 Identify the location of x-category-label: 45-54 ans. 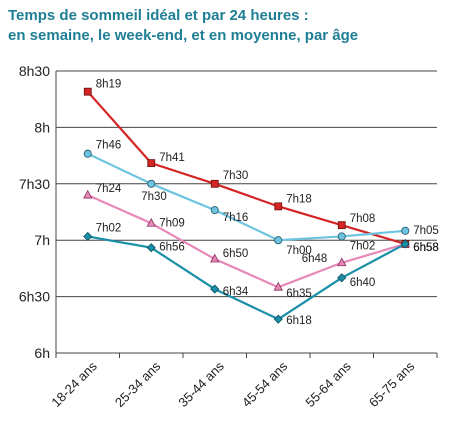
(265, 384).